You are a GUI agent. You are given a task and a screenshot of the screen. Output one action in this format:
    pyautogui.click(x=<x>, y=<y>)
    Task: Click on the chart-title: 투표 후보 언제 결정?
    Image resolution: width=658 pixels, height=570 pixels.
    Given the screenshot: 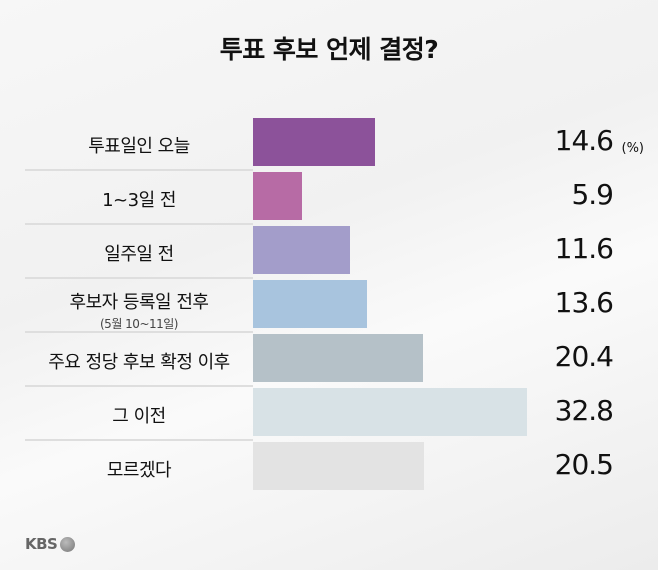 What is the action you would take?
    pyautogui.click(x=329, y=49)
    